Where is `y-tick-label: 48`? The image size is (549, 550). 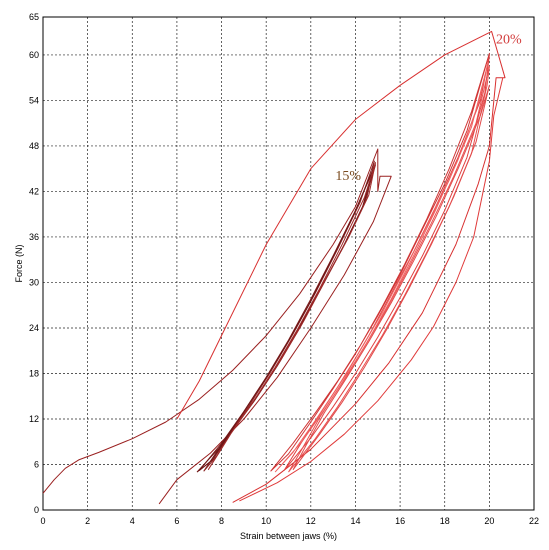
y-tick-label: 48 is located at coordinates (34, 146).